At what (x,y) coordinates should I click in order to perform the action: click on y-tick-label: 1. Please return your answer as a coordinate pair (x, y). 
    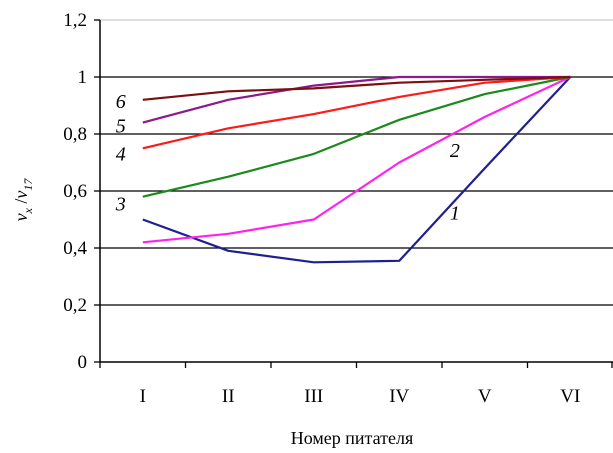
    Looking at the image, I should click on (83, 77).